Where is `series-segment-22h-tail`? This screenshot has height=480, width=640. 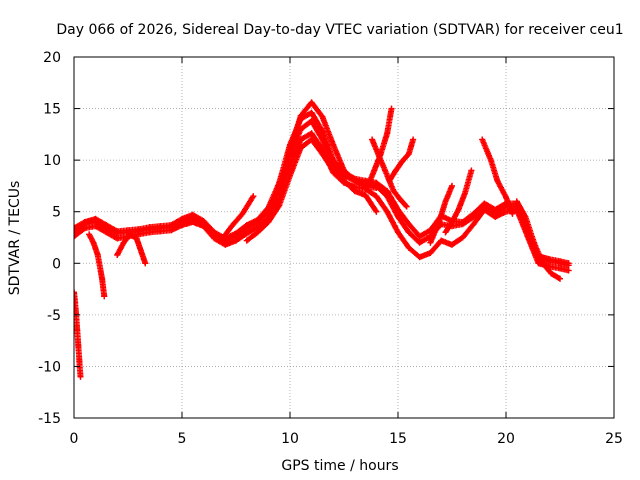 series-segment-22h-tail is located at coordinates (538, 240).